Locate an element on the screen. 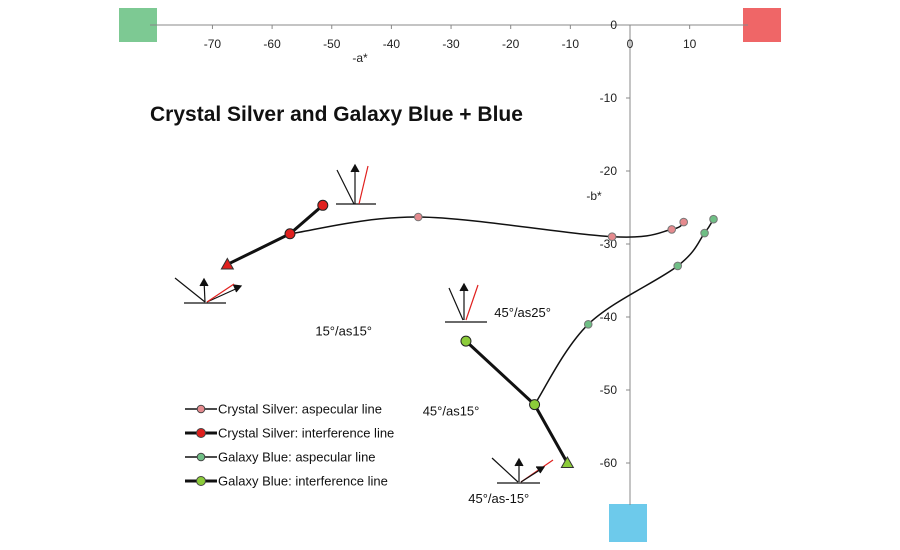 The height and width of the screenshot is (550, 900). legend-label: Crystal Silver: aspecular line is located at coordinates (300, 409).